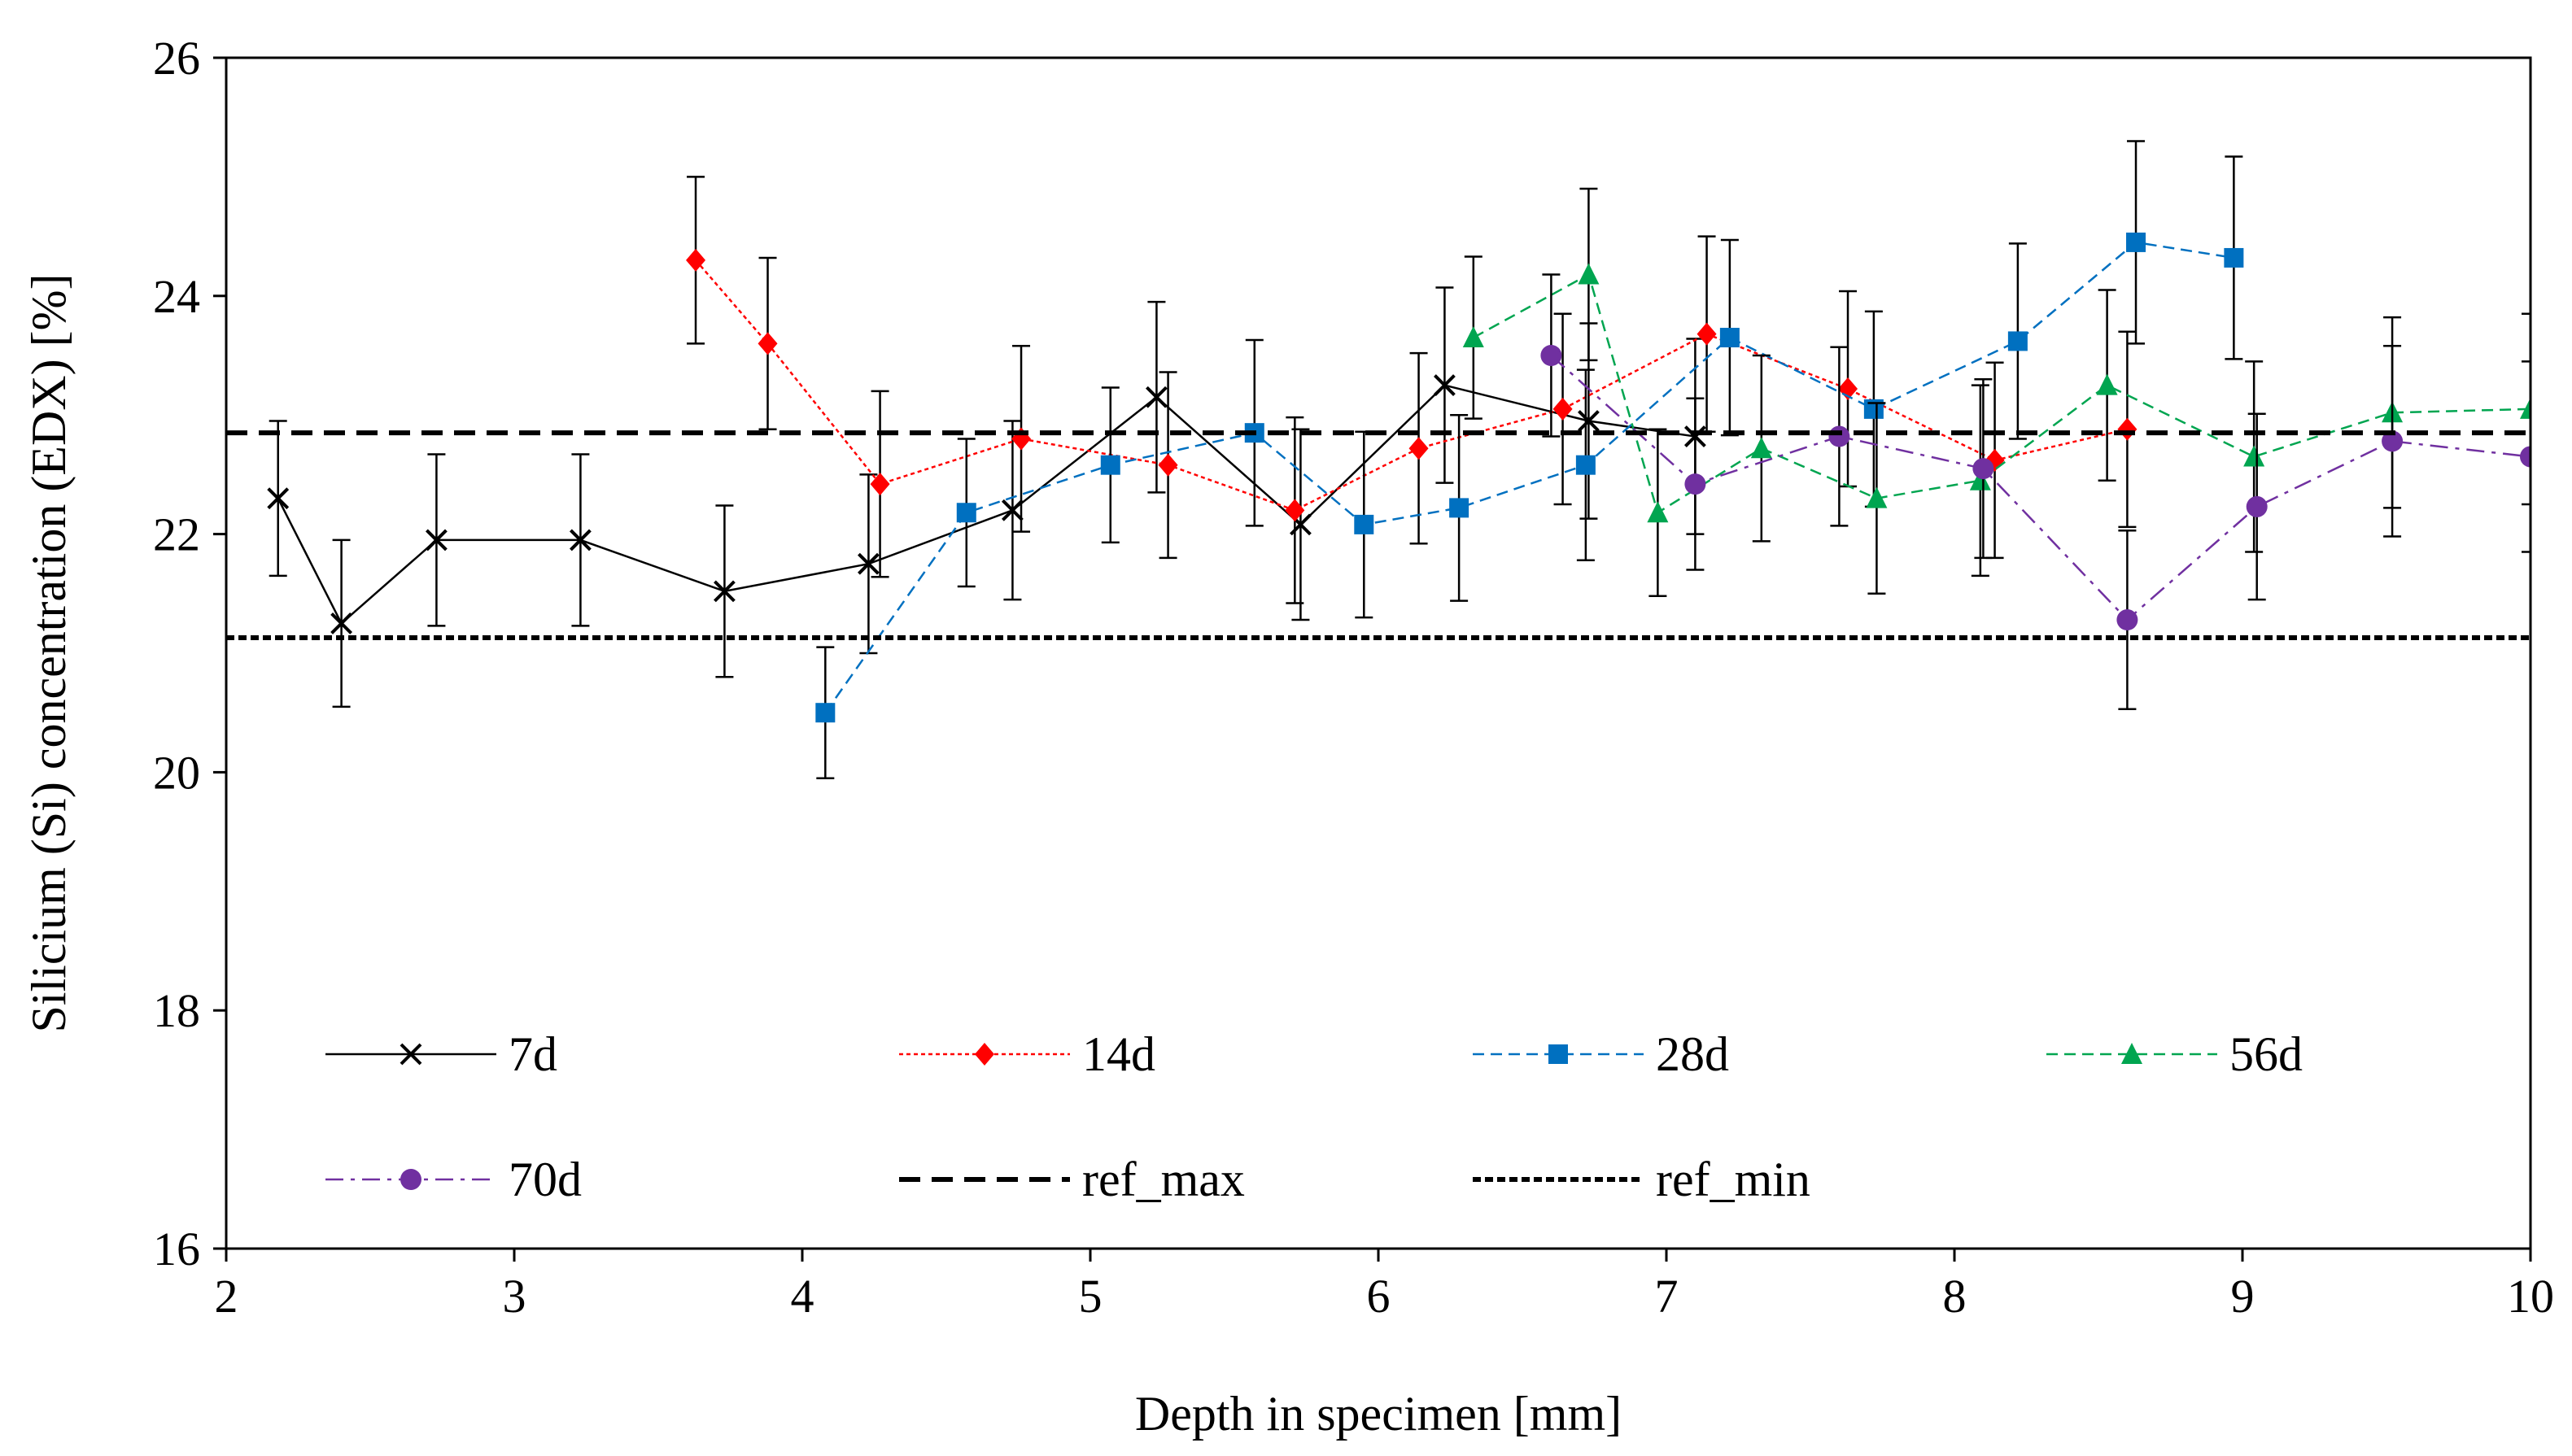  Describe the element at coordinates (1118, 1054) in the screenshot. I see `legend-label: 14d` at that location.